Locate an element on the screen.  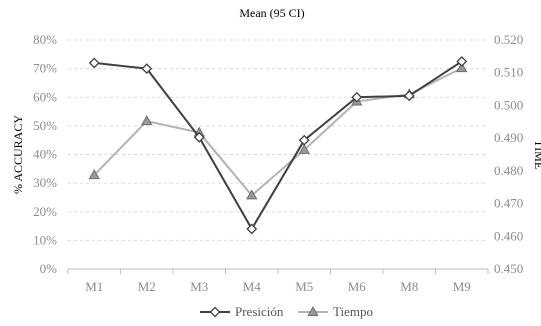
x-axis-tick-label: M6 is located at coordinates (357, 286).